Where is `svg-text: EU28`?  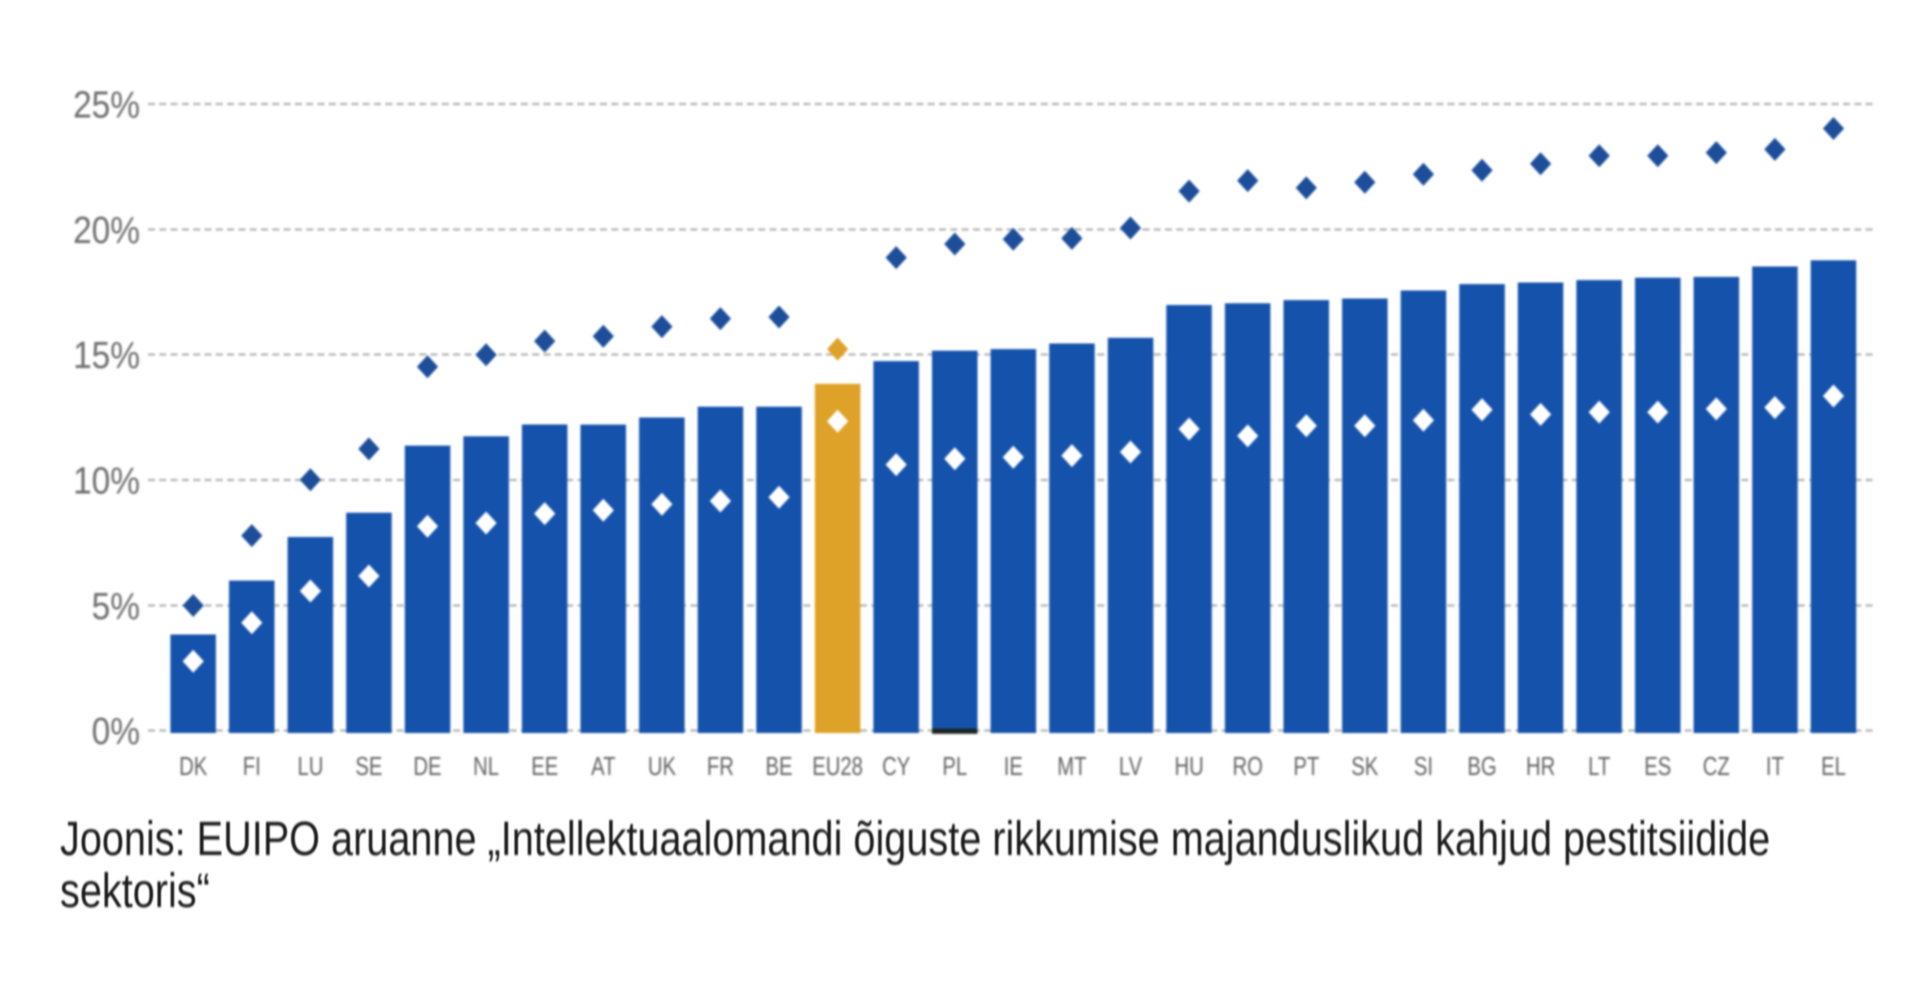 svg-text: EU28 is located at coordinates (837, 766).